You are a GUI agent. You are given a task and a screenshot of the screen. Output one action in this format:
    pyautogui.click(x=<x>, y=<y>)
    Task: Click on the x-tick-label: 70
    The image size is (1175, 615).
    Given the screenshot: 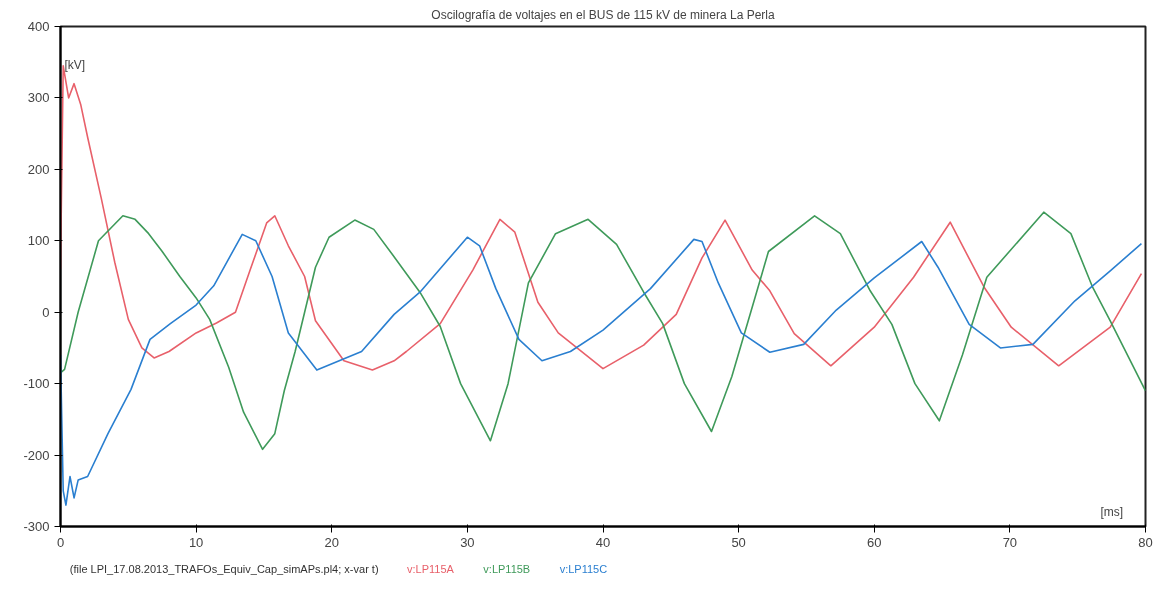 What is the action you would take?
    pyautogui.click(x=1010, y=542)
    